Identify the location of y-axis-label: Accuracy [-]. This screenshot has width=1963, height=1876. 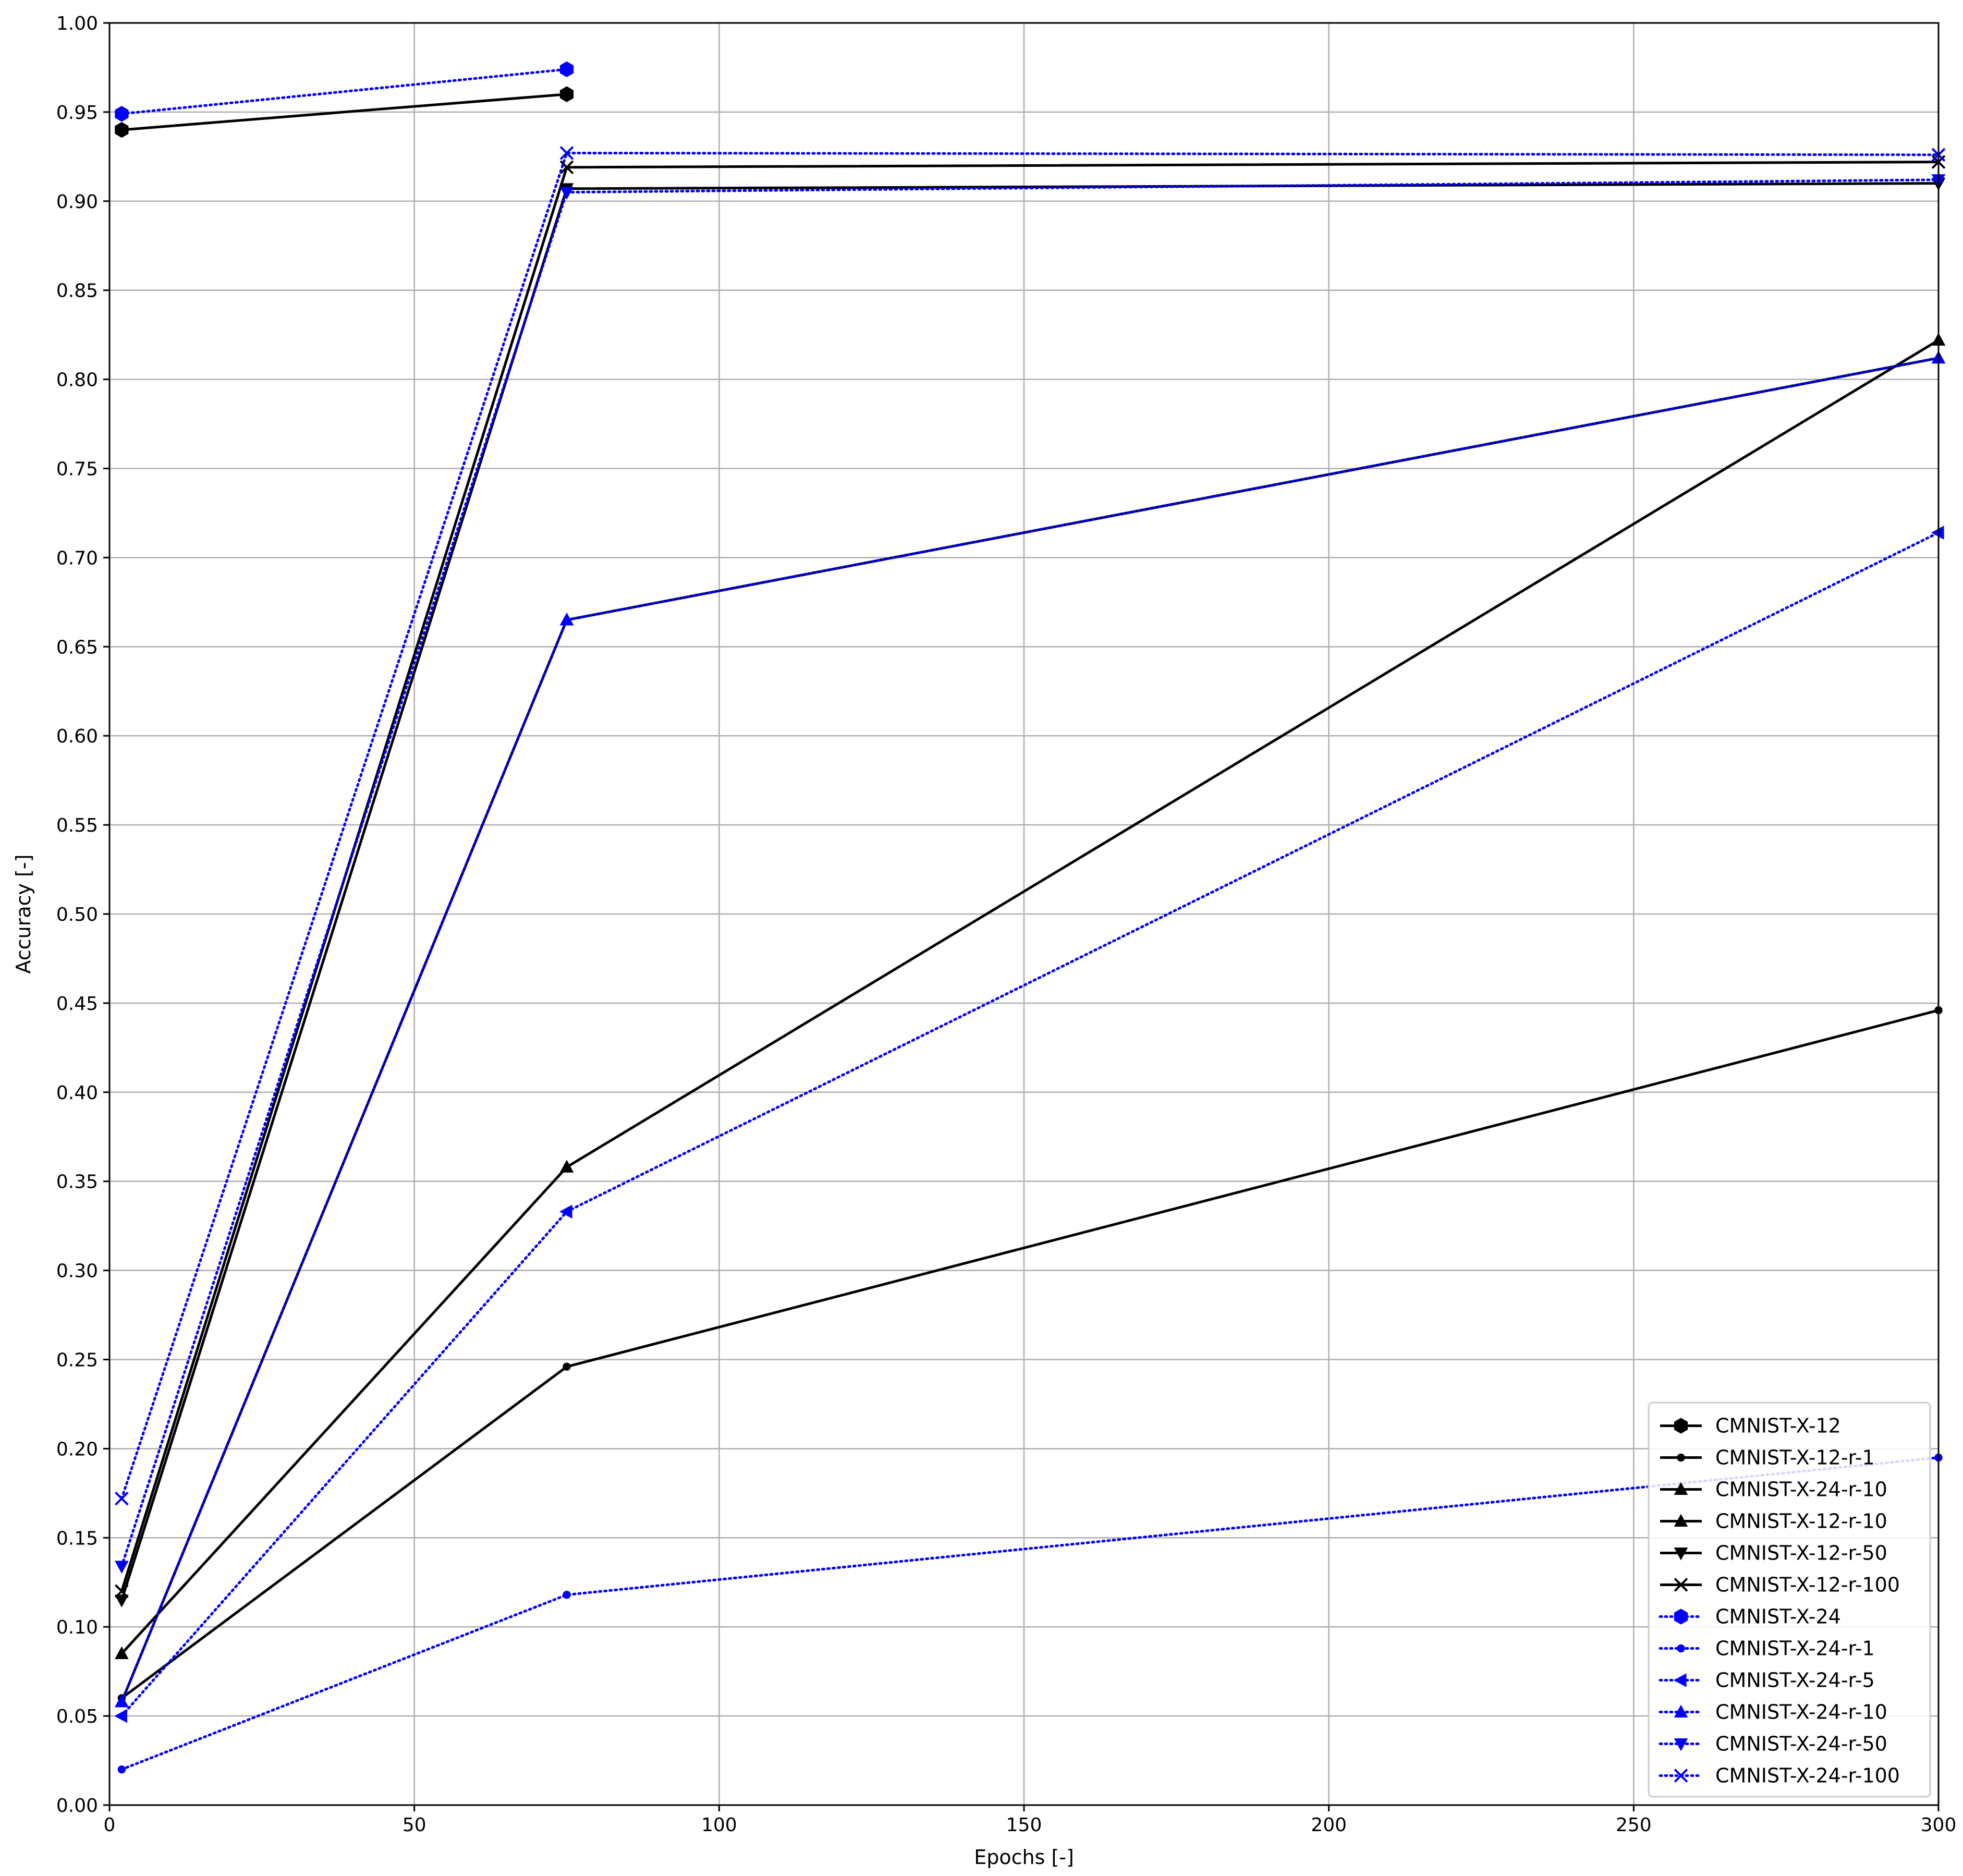
(23, 915).